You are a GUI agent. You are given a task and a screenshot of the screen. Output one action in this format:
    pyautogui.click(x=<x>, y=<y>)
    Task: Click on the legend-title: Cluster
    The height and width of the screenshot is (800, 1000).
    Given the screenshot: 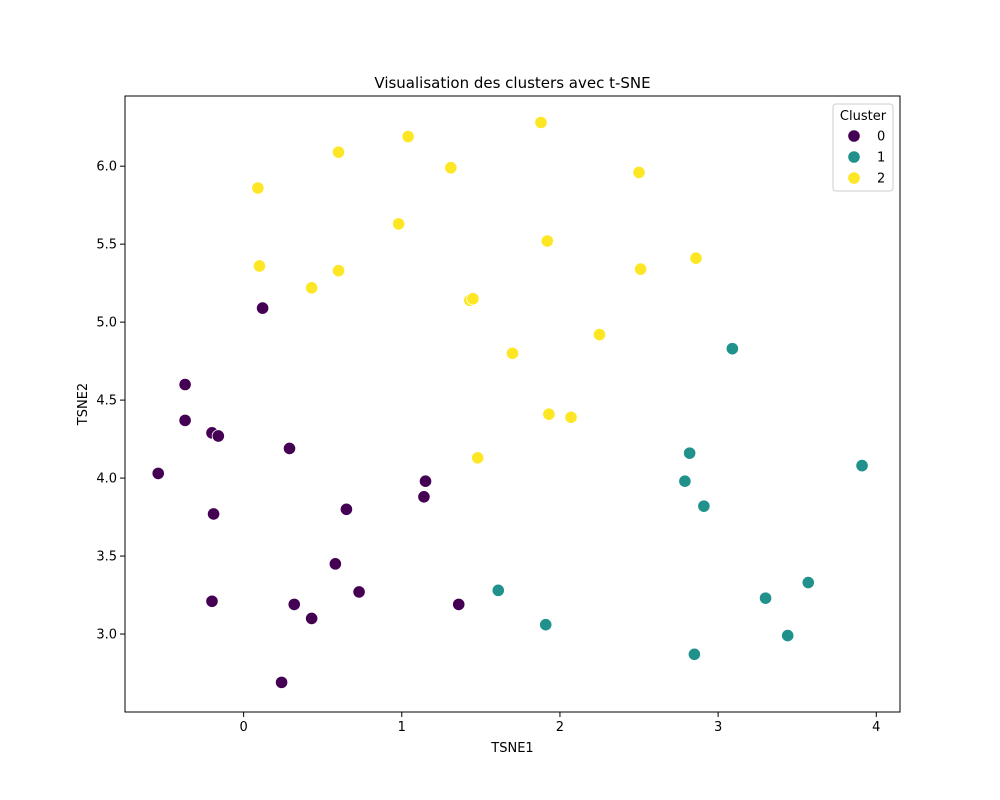 What is the action you would take?
    pyautogui.click(x=863, y=116)
    